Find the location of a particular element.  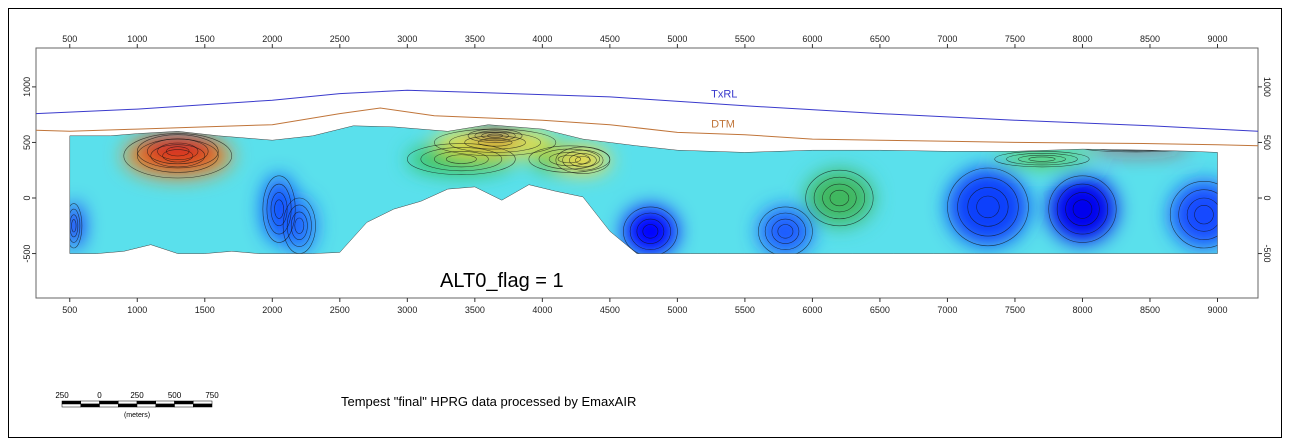

x-tick-label-top: 3000 is located at coordinates (407, 39).